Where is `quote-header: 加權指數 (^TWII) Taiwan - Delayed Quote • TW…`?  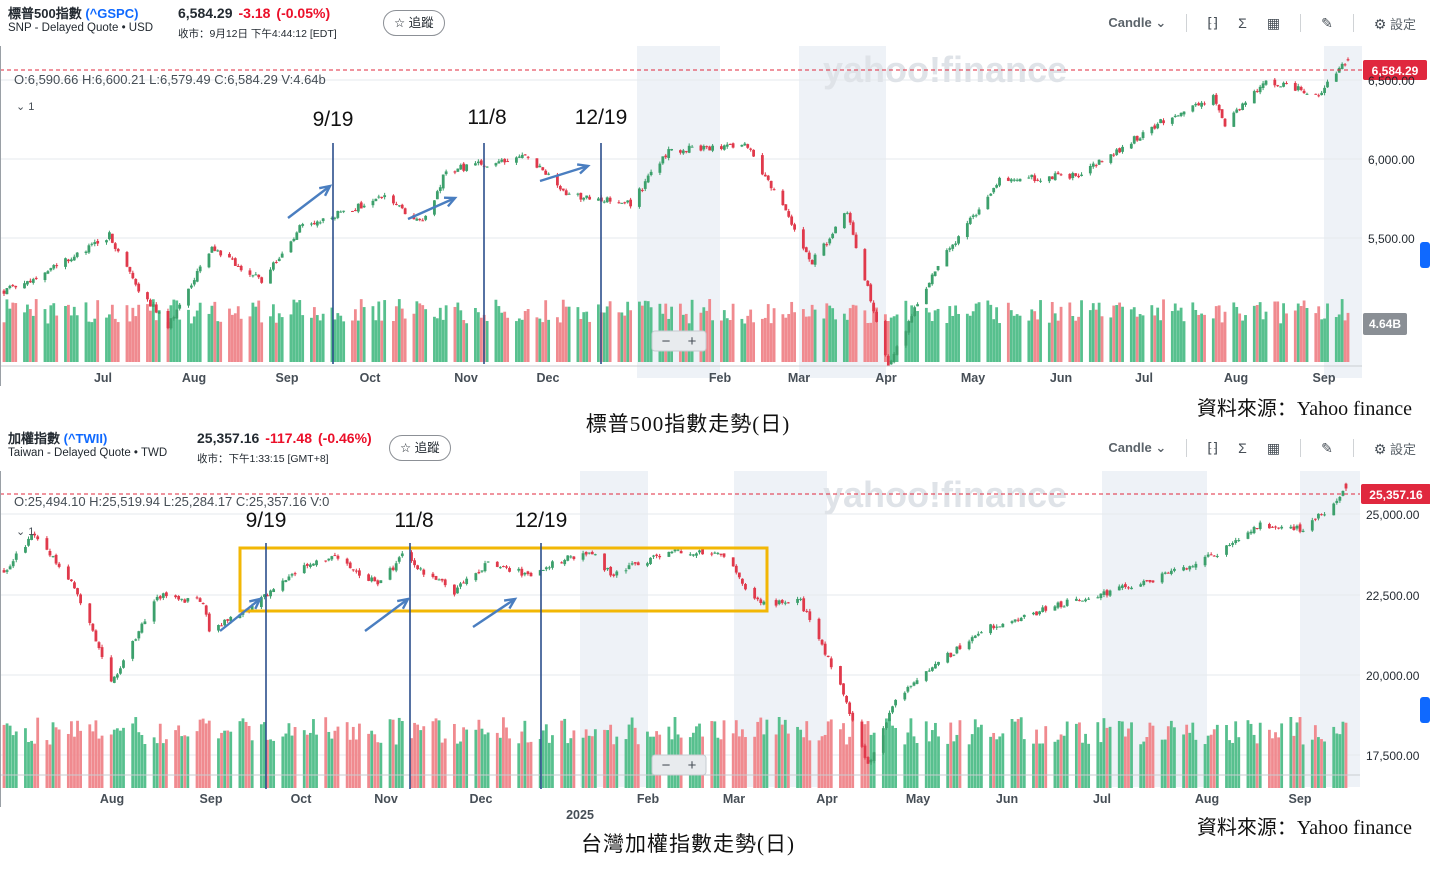 quote-header: 加權指數 (^TWII) Taiwan - Delayed Quote • TW… is located at coordinates (715, 448).